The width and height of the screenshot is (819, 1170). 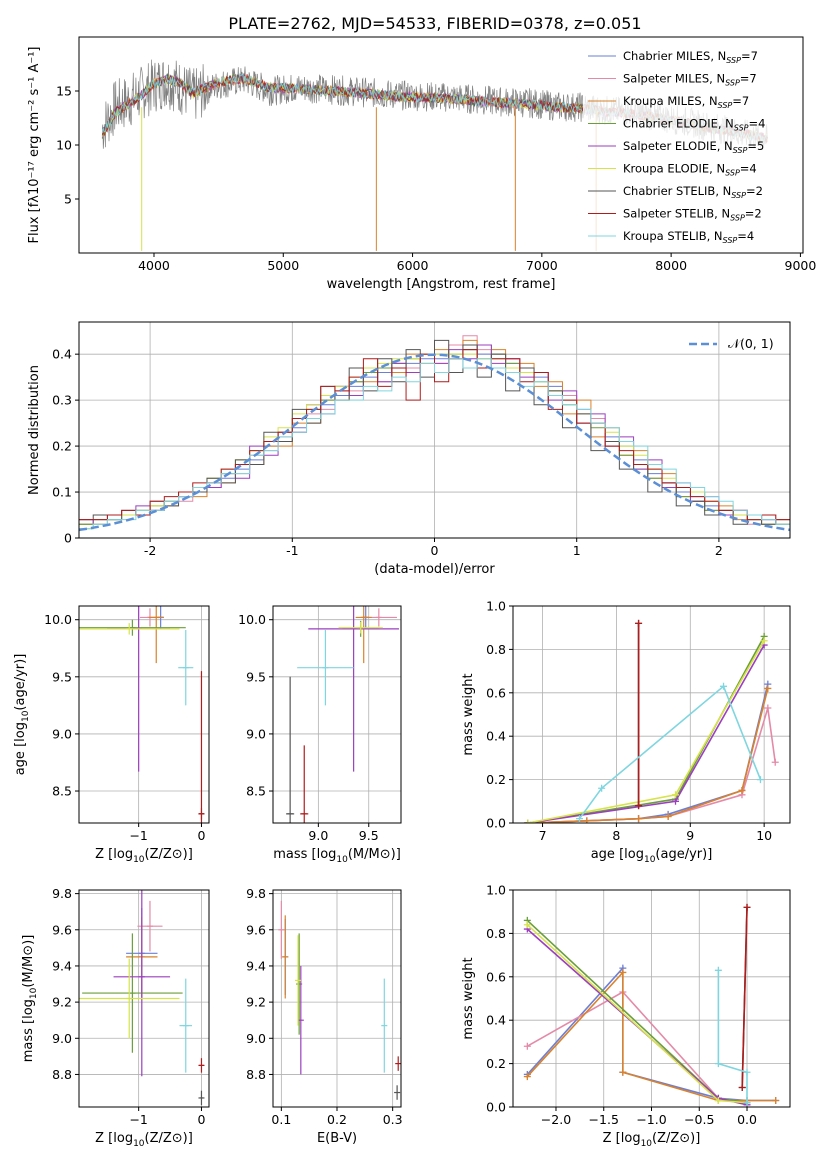 I want to click on legend-entry: Chabrier MILES, NSSP=7, so click(x=690, y=57).